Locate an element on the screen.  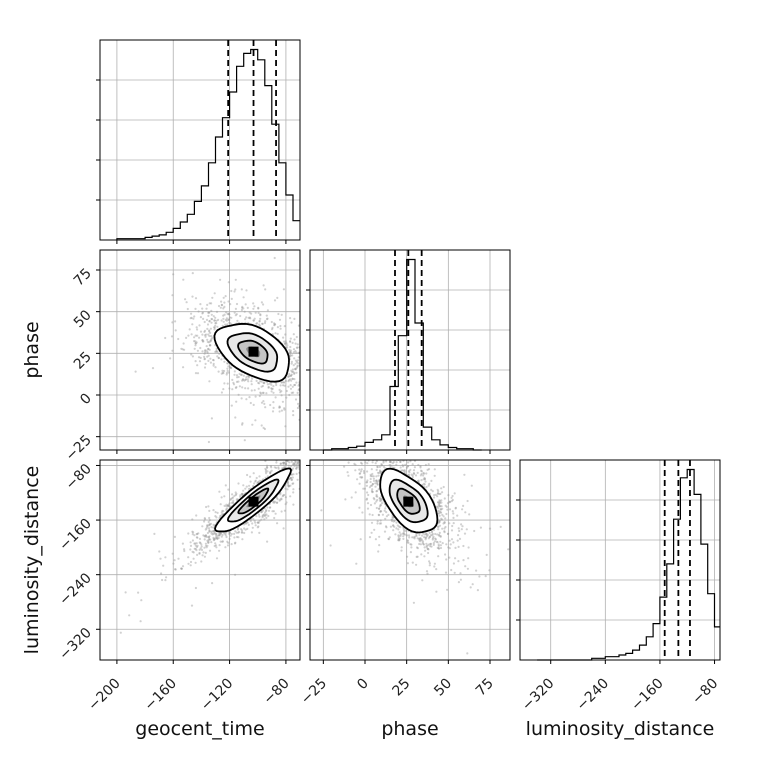
phase-ytick-label-3: 50 is located at coordinates (83, 319).